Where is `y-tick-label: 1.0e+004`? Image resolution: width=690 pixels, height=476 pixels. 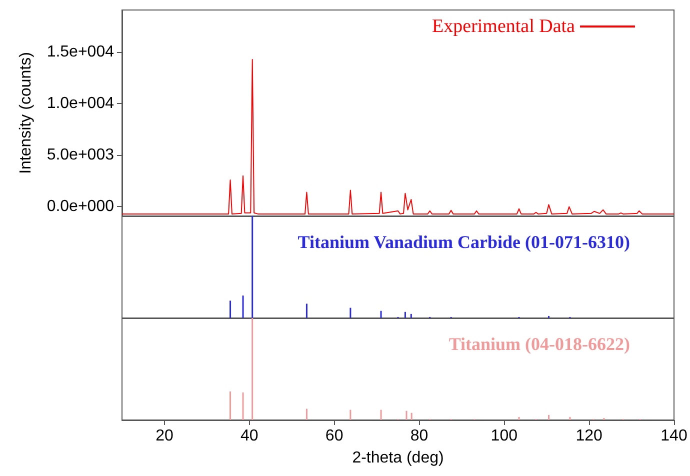
y-tick-label: 1.0e+004 is located at coordinates (80, 103).